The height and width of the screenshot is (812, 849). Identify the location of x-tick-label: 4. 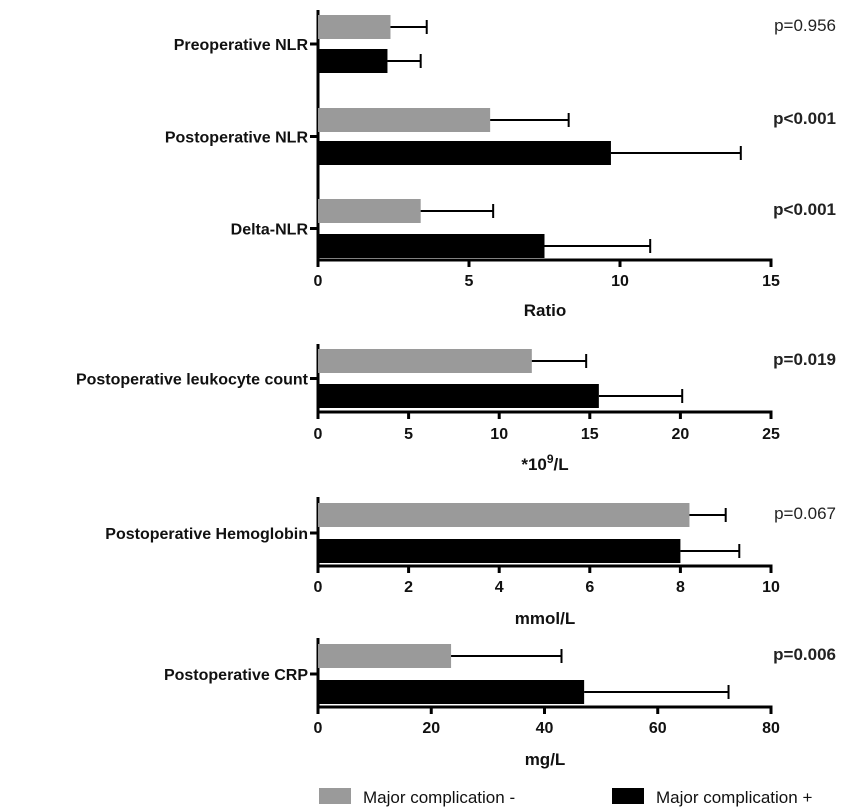
(499, 587).